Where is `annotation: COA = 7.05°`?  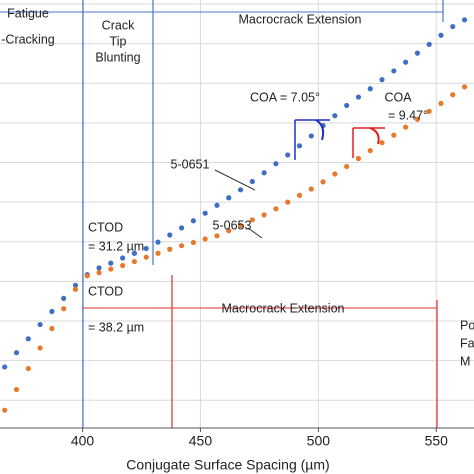 annotation: COA = 7.05° is located at coordinates (285, 97).